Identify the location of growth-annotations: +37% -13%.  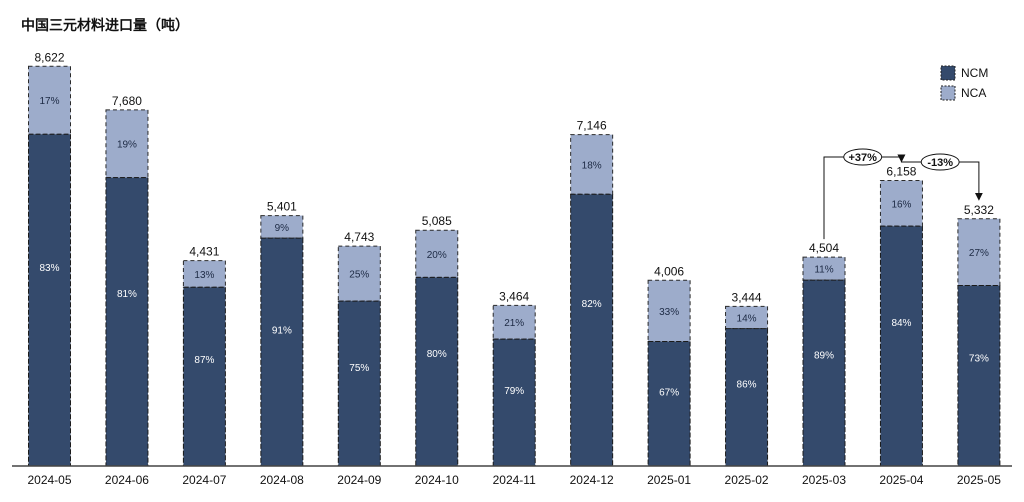
(903, 194).